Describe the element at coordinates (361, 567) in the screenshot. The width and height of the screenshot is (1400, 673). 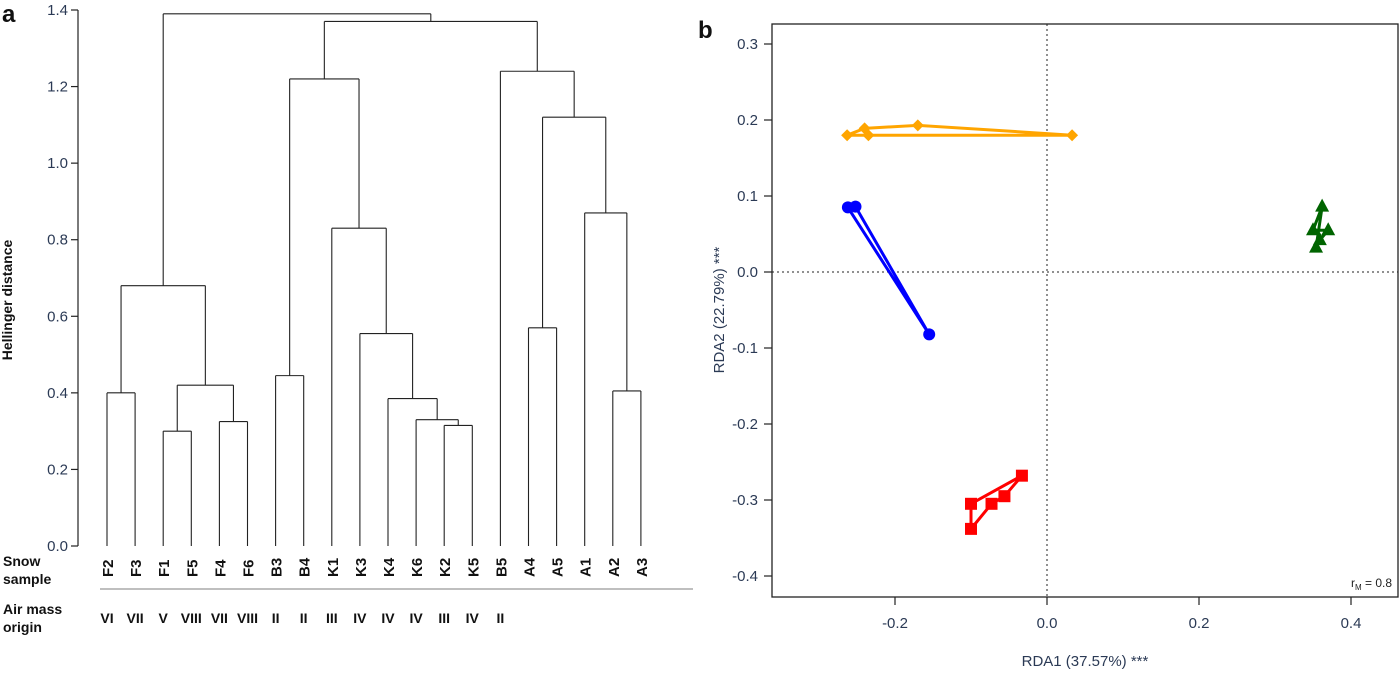
I see `leaf-label: K3` at that location.